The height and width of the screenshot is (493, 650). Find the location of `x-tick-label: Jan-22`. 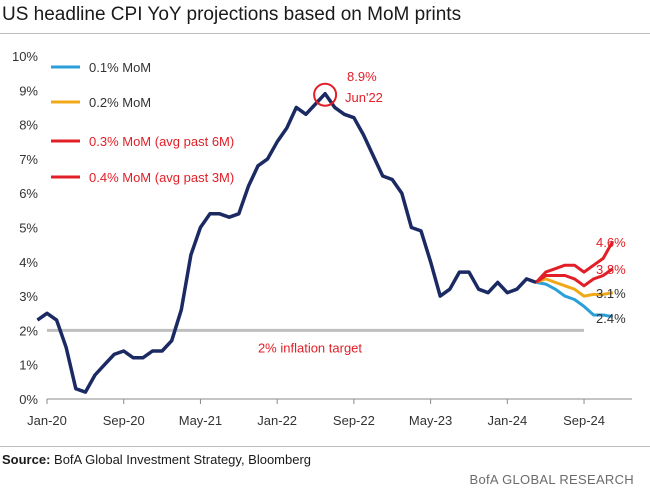

x-tick-label: Jan-22 is located at coordinates (277, 420).